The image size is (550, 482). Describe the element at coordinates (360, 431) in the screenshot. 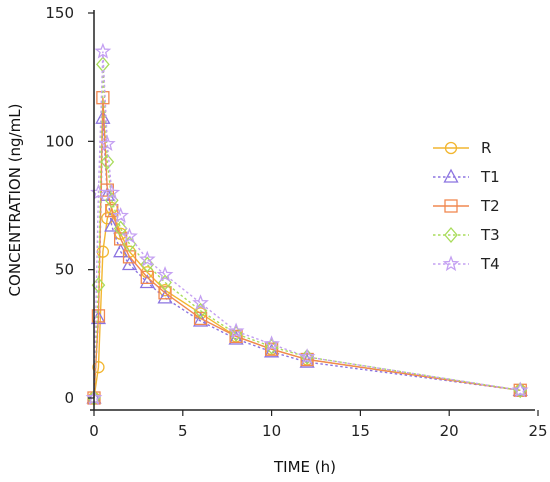

I see `x-tick-label: 15` at that location.